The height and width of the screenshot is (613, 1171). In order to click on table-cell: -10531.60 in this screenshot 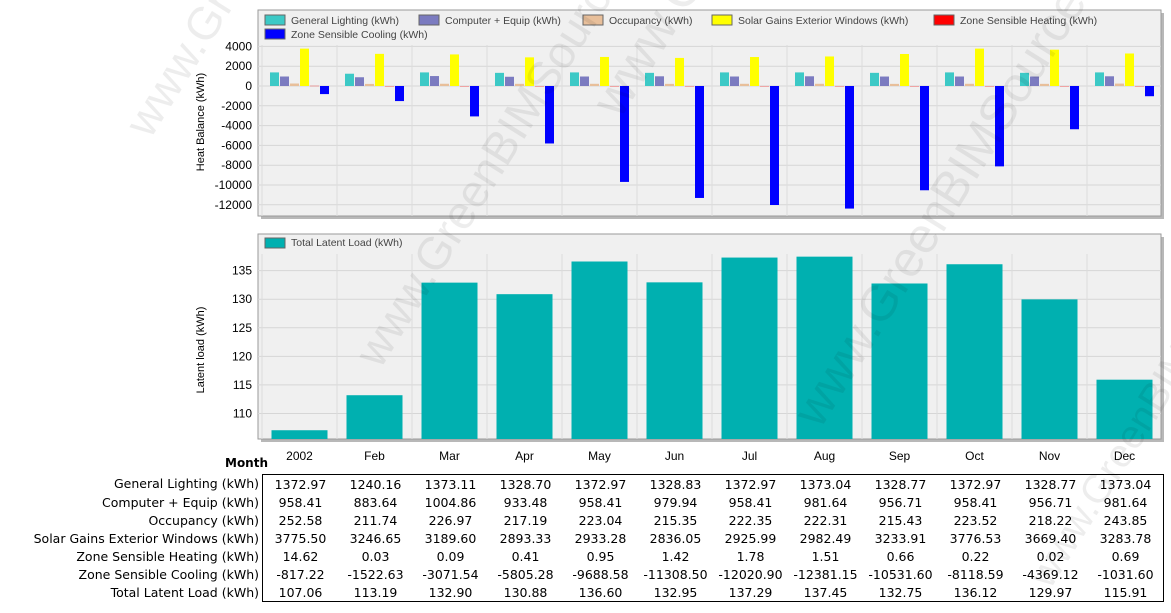, I will do `click(900, 574)`.